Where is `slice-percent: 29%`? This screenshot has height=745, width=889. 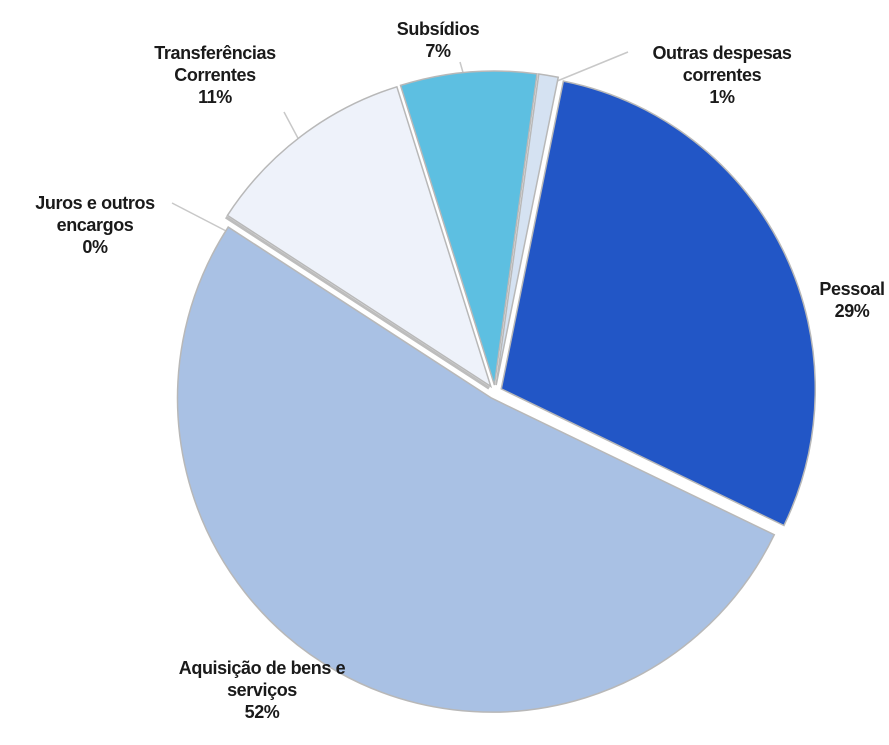 slice-percent: 29% is located at coordinates (852, 311).